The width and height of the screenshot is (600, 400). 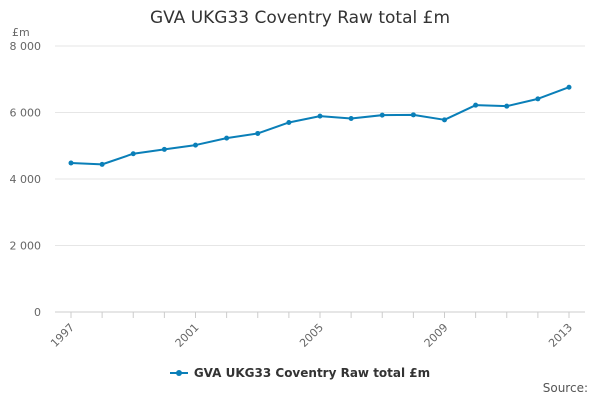 What do you see at coordinates (21, 32) in the screenshot?
I see `y-axis-unit-label: £m` at bounding box center [21, 32].